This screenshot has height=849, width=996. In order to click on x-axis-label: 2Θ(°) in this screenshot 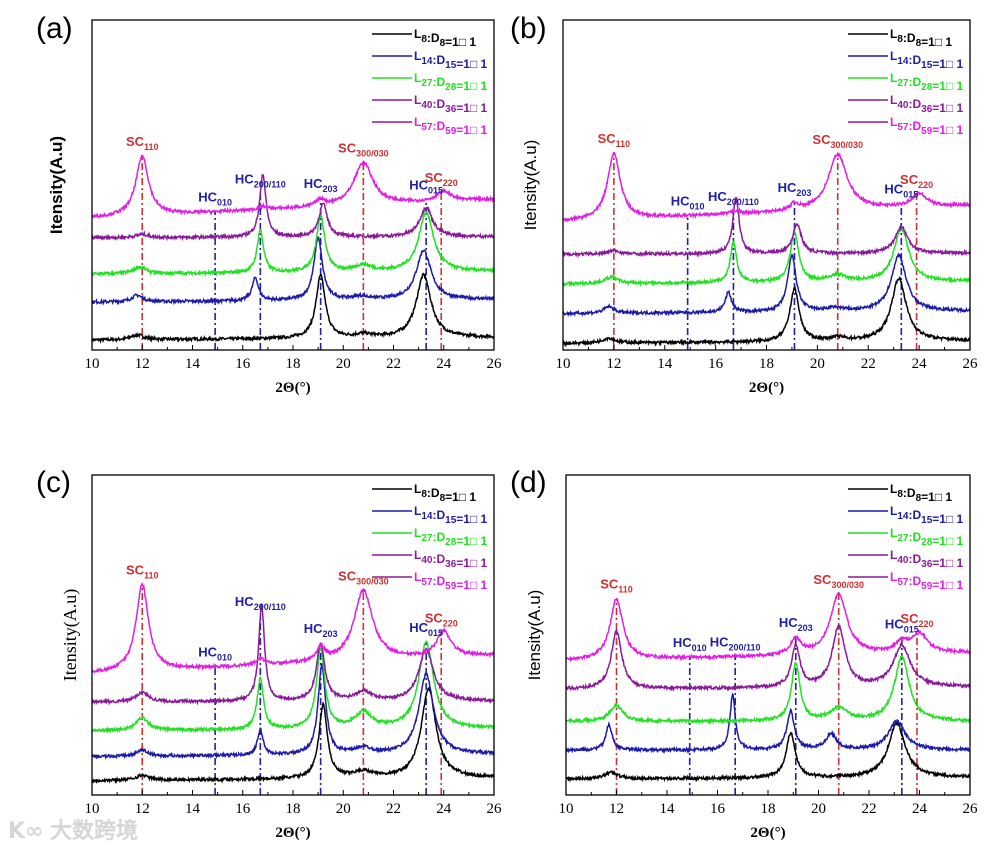, I will do `click(766, 388)`.